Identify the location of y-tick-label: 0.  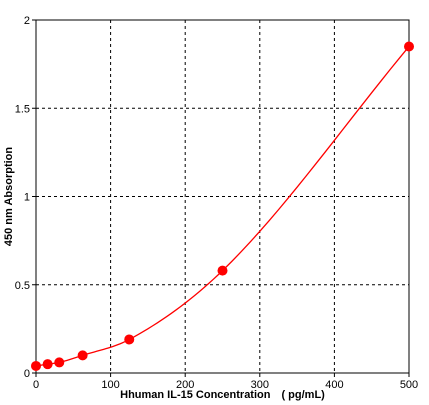
(27, 374).